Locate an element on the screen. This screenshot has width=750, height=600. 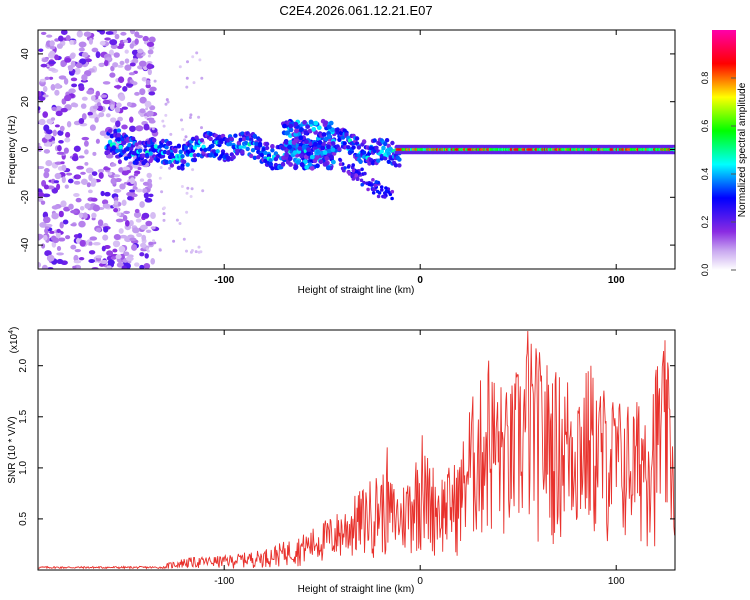
colorbar-ticks: 0.0 0.2 0.4 0.6 0.8 is located at coordinates (718, 174).